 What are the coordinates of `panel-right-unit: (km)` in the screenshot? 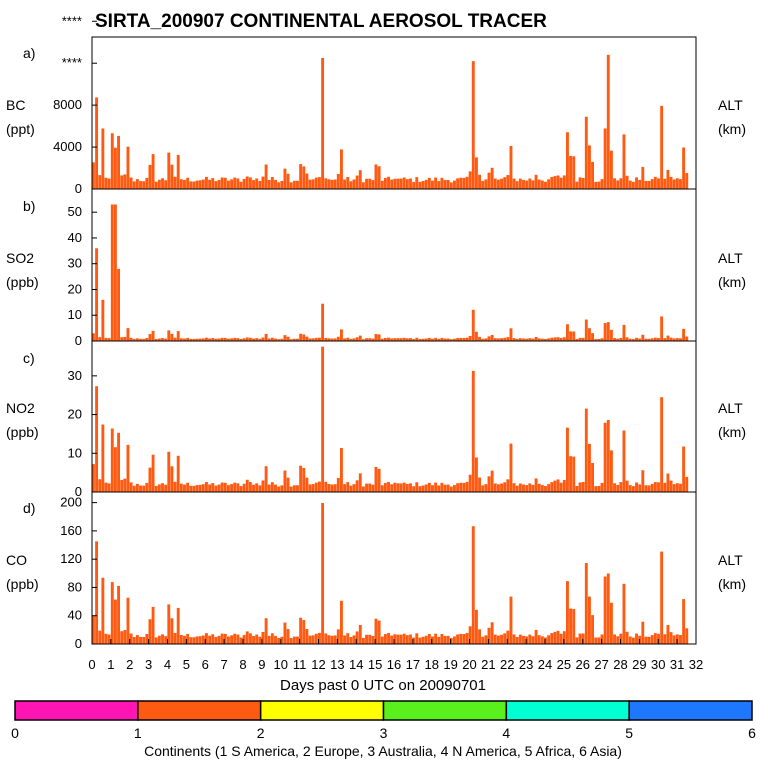 It's located at (732, 129).